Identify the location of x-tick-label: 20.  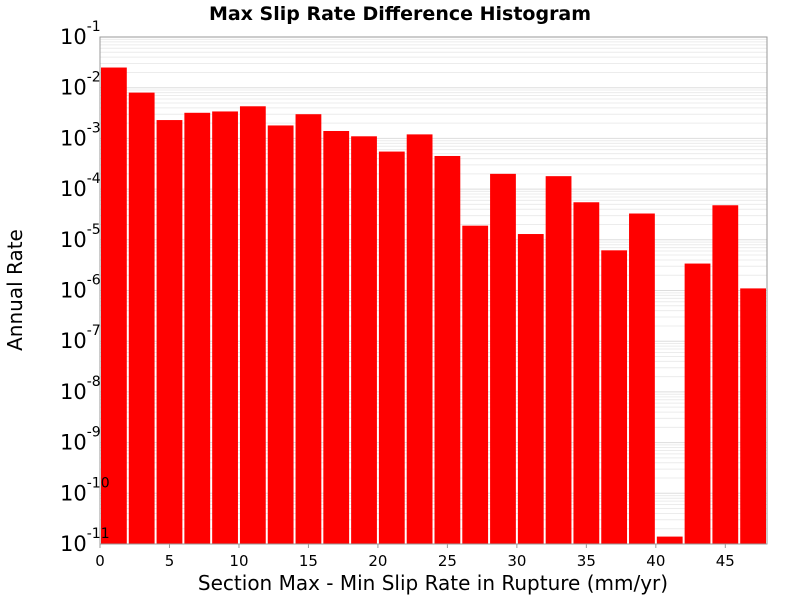
(377, 561).